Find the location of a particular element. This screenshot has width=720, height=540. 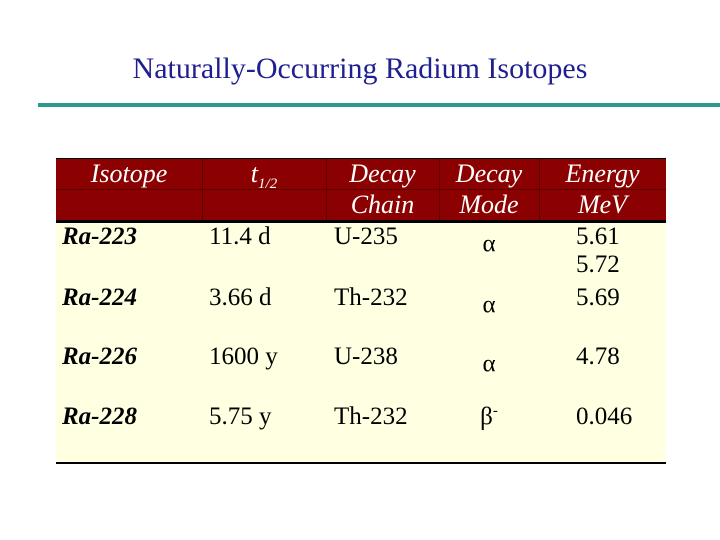

isotope-cell: Ra-224 is located at coordinates (99, 297).